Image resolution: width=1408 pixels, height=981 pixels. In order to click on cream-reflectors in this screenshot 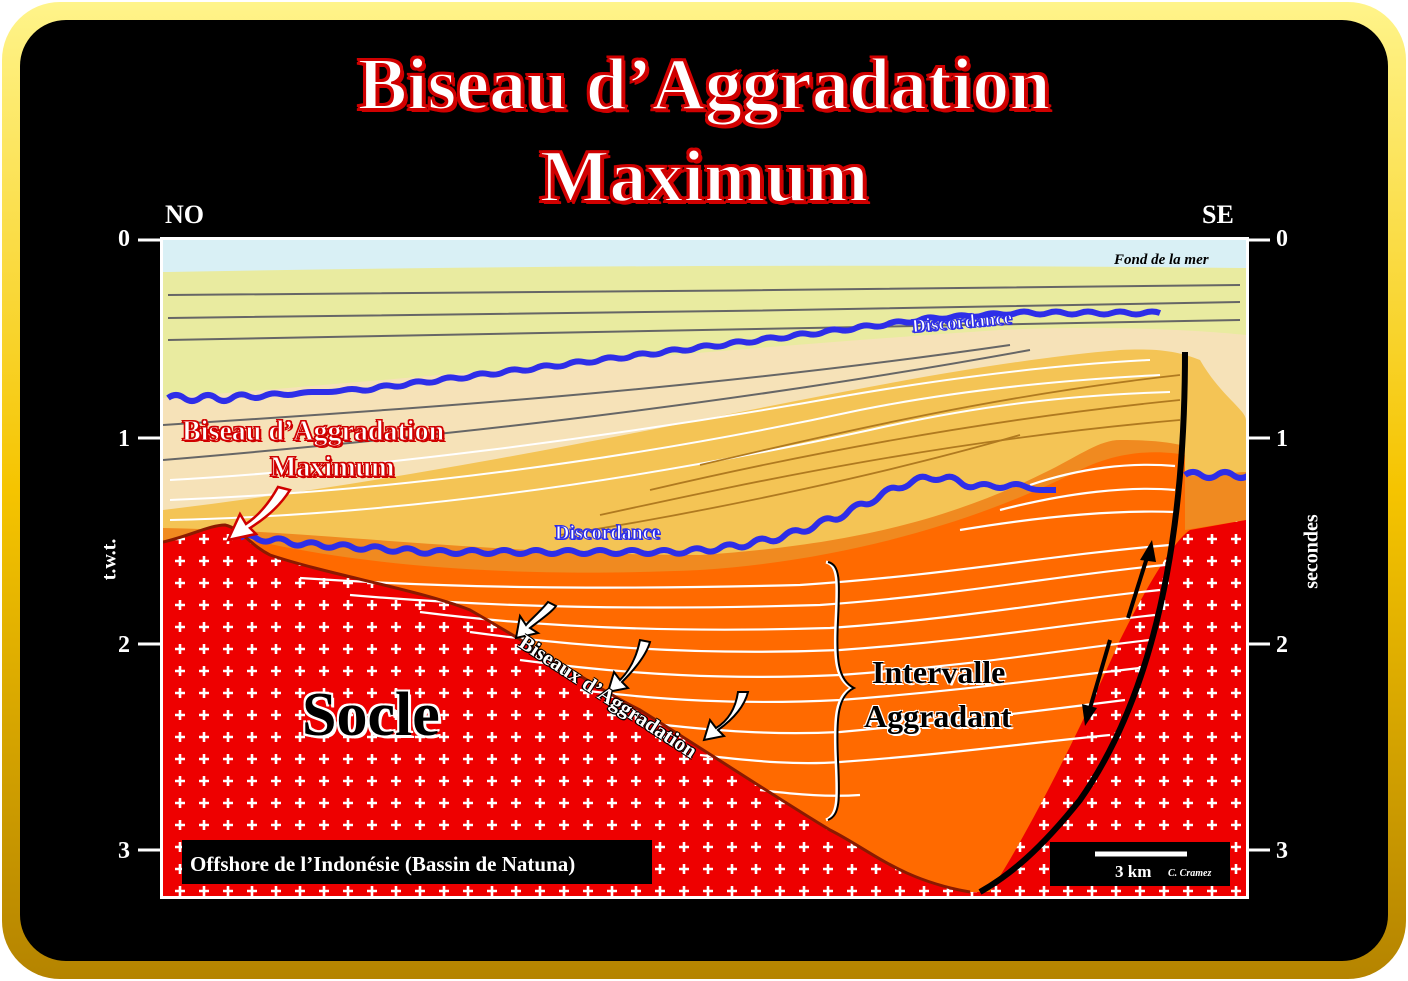, I will do `click(670, 440)`.